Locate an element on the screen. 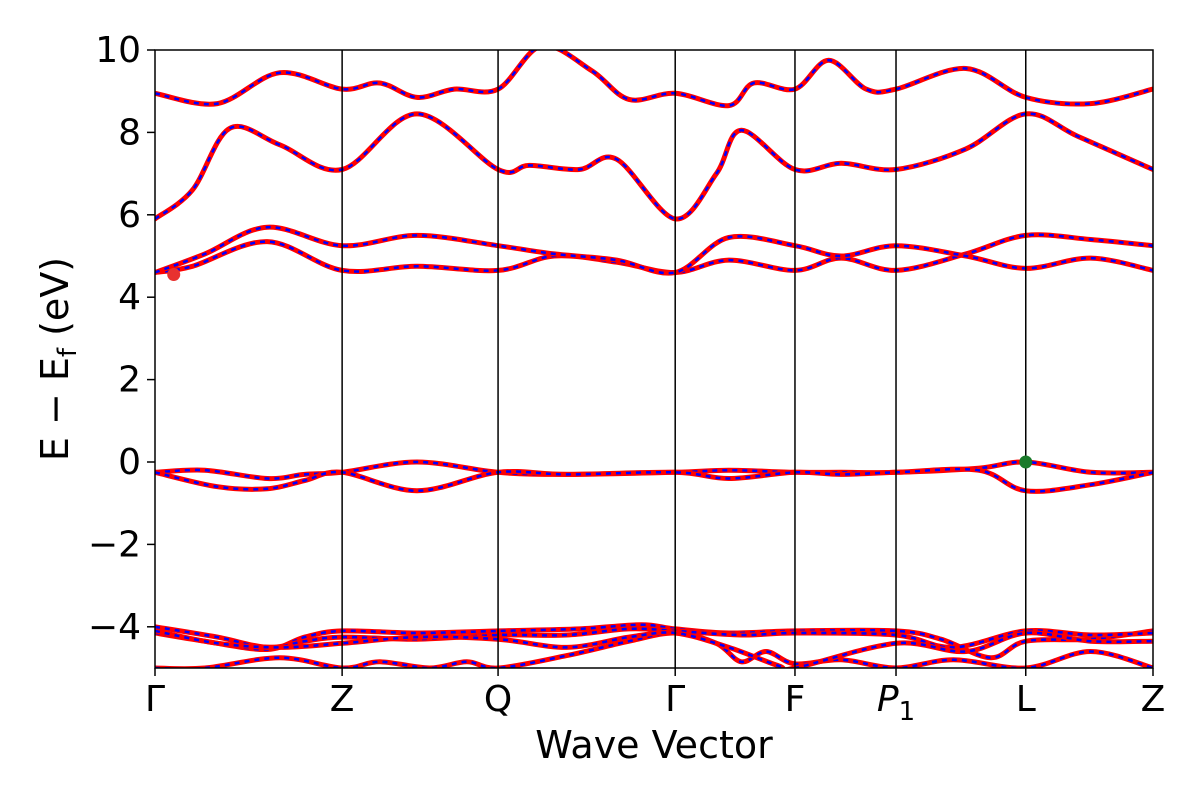 The height and width of the screenshot is (800, 1200). band-8-blue is located at coordinates (654, 166).